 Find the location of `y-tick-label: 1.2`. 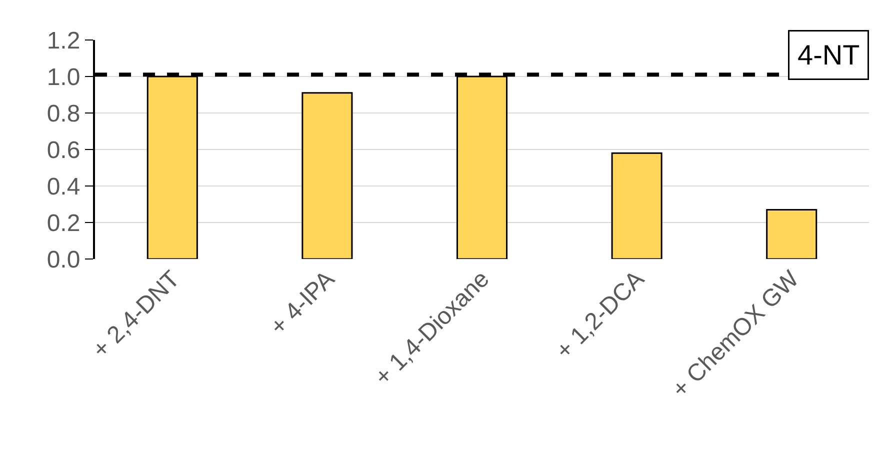

y-tick-label: 1.2 is located at coordinates (63, 40).